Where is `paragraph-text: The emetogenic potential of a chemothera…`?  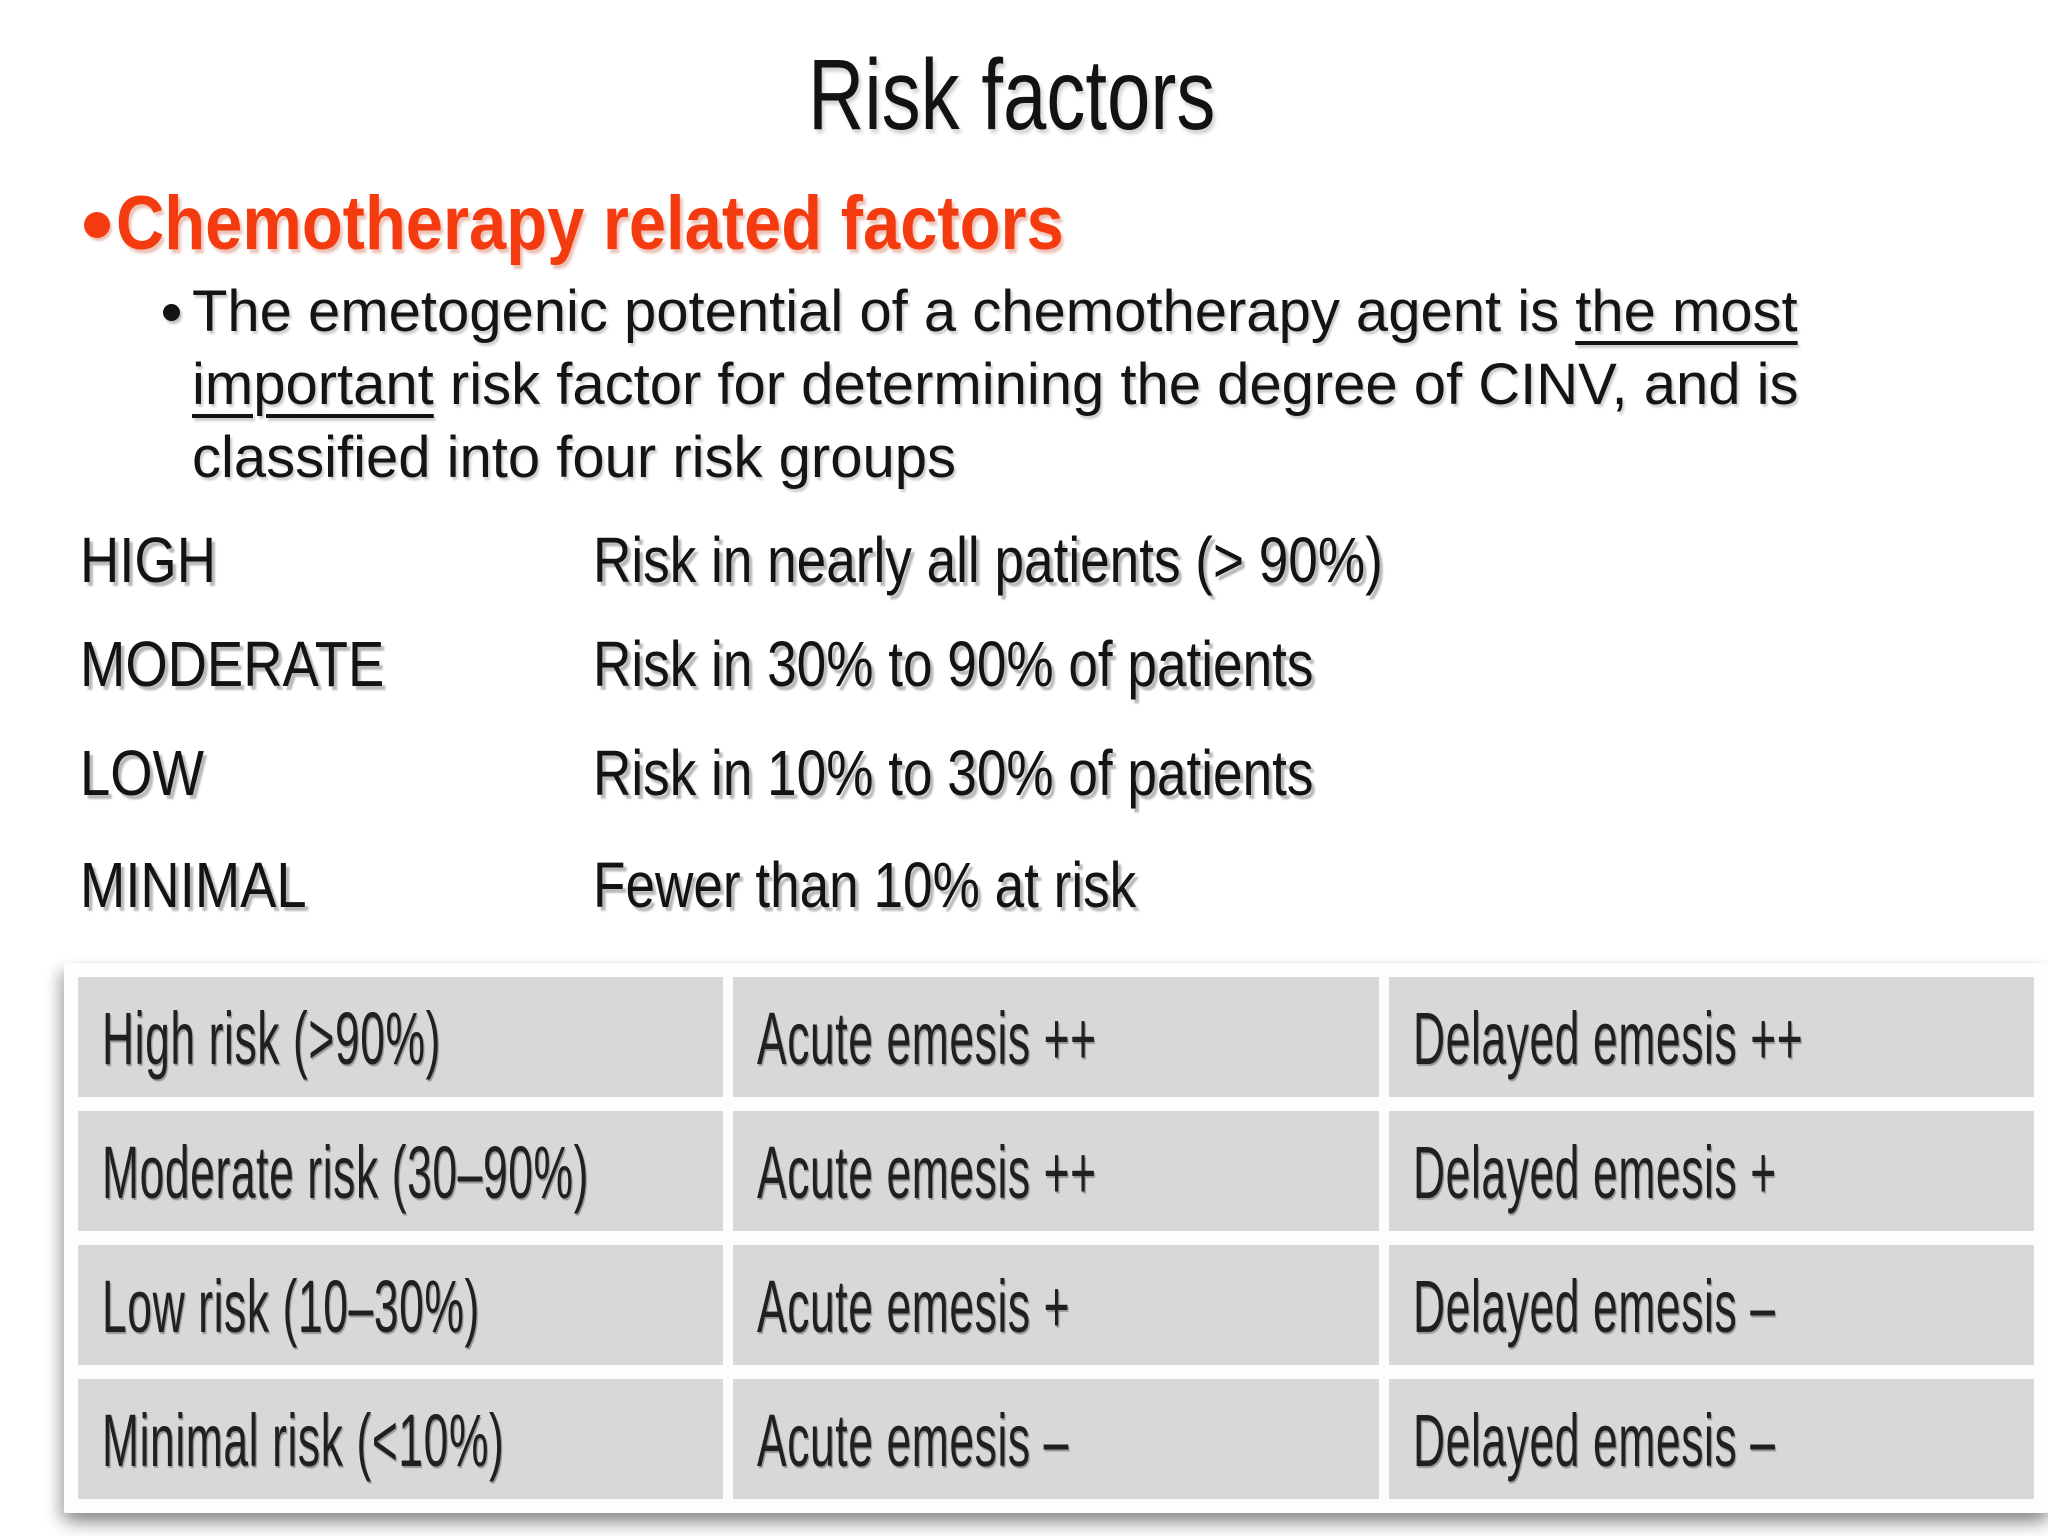 paragraph-text: The emetogenic potential of a chemothera… is located at coordinates (884, 311).